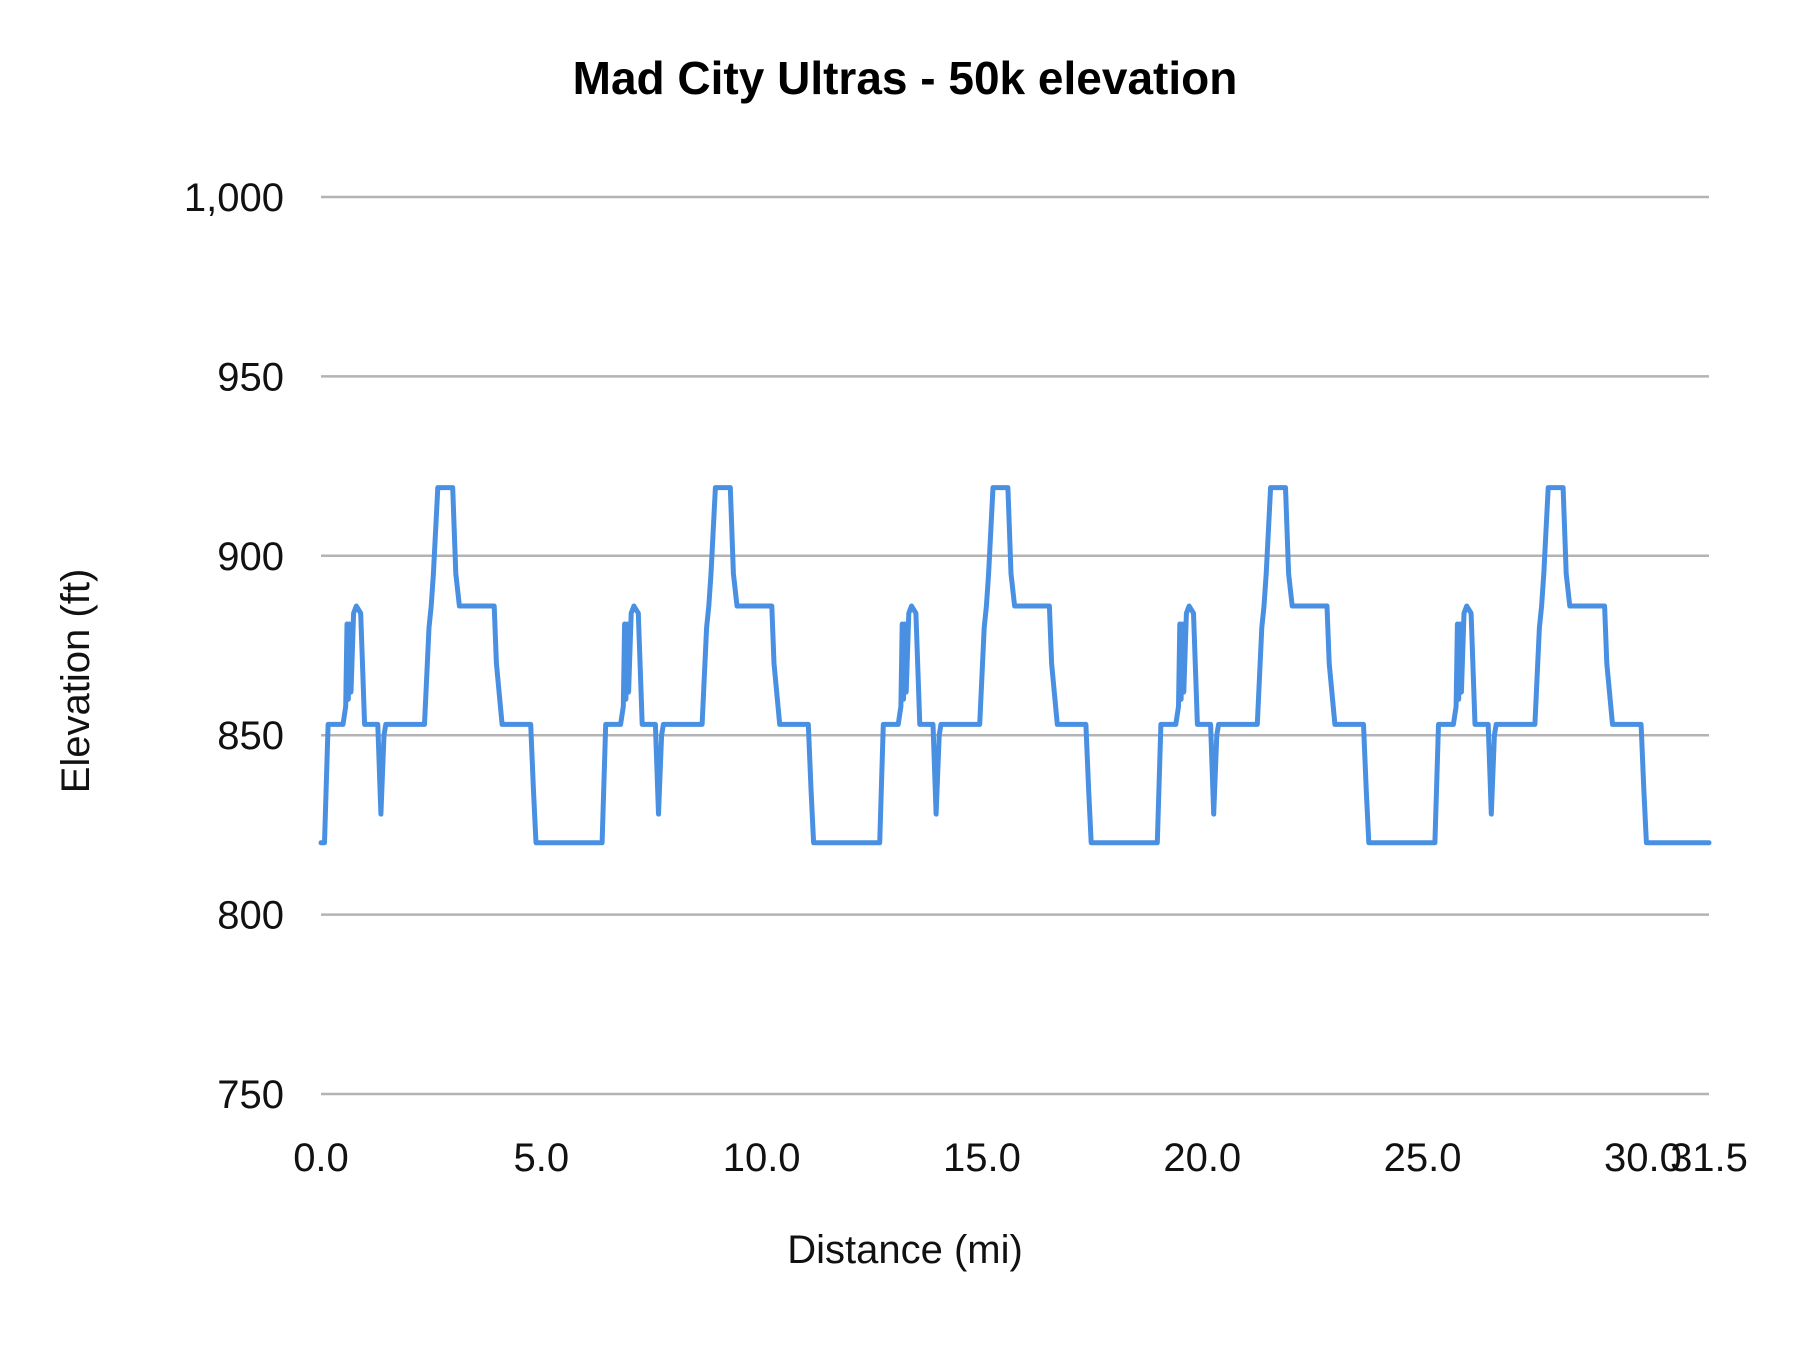 Image resolution: width=1800 pixels, height=1350 pixels. Describe the element at coordinates (234, 646) in the screenshot. I see `y-axis-ticks: 750 800 850 900 950 1,000` at that location.